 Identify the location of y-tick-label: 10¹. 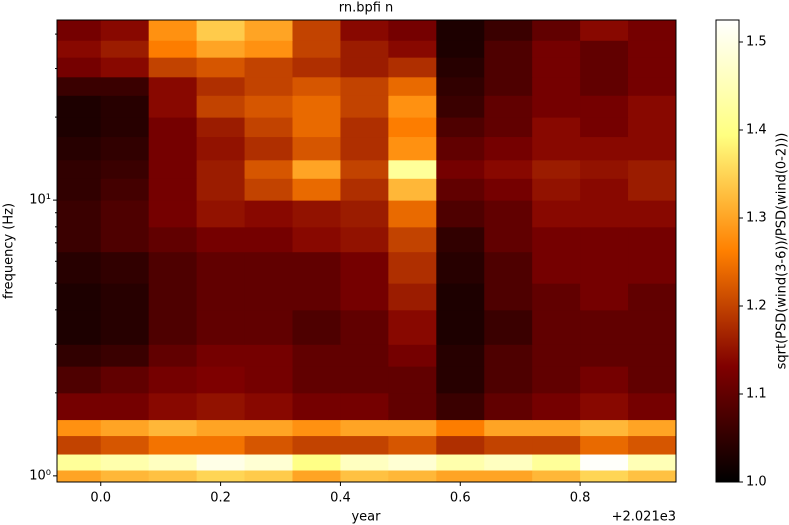
(40, 200).